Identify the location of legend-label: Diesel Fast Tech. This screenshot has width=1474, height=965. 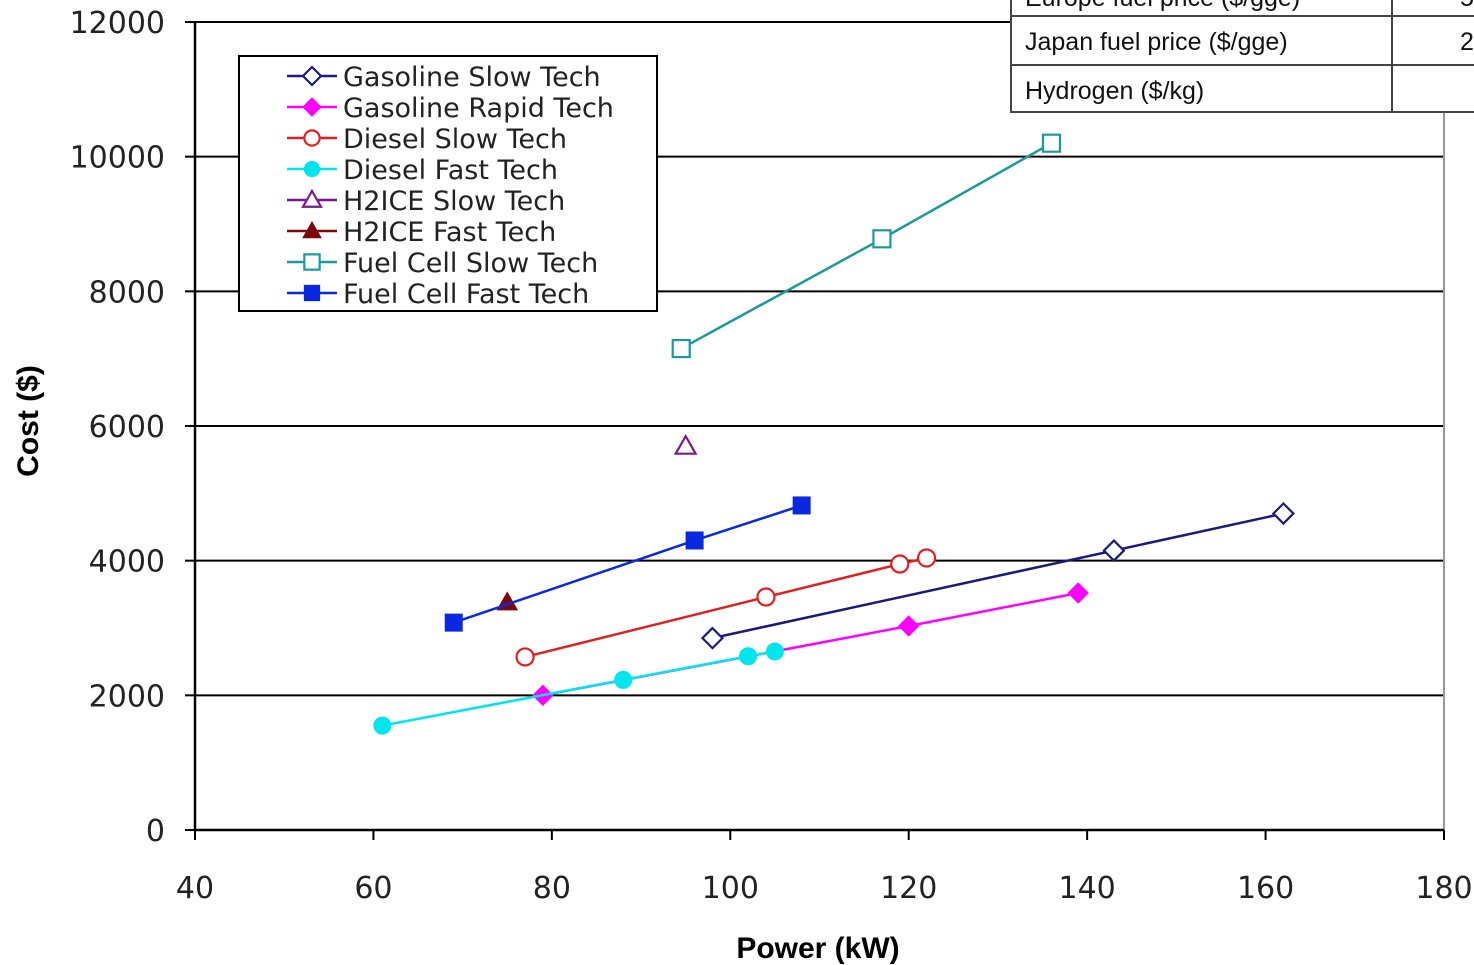
(450, 170).